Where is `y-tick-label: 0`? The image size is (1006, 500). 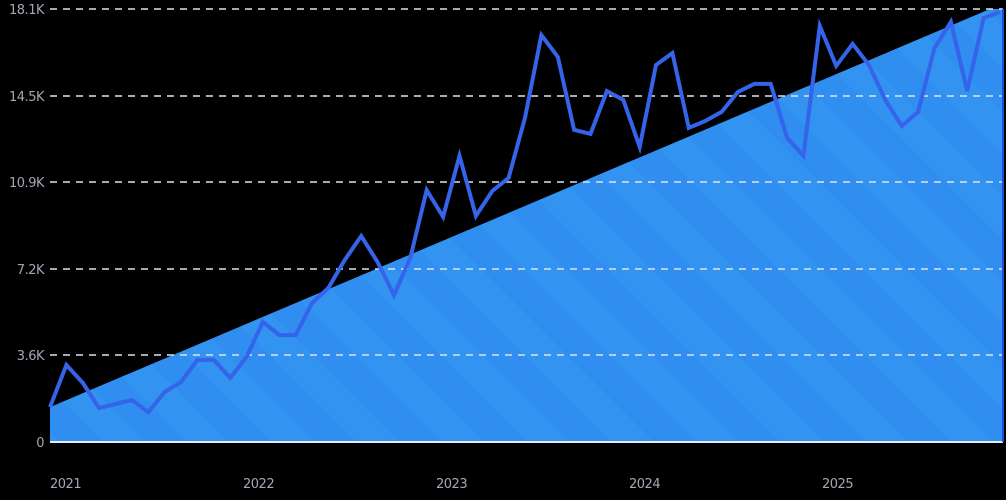
y-tick-label: 0 is located at coordinates (40, 443).